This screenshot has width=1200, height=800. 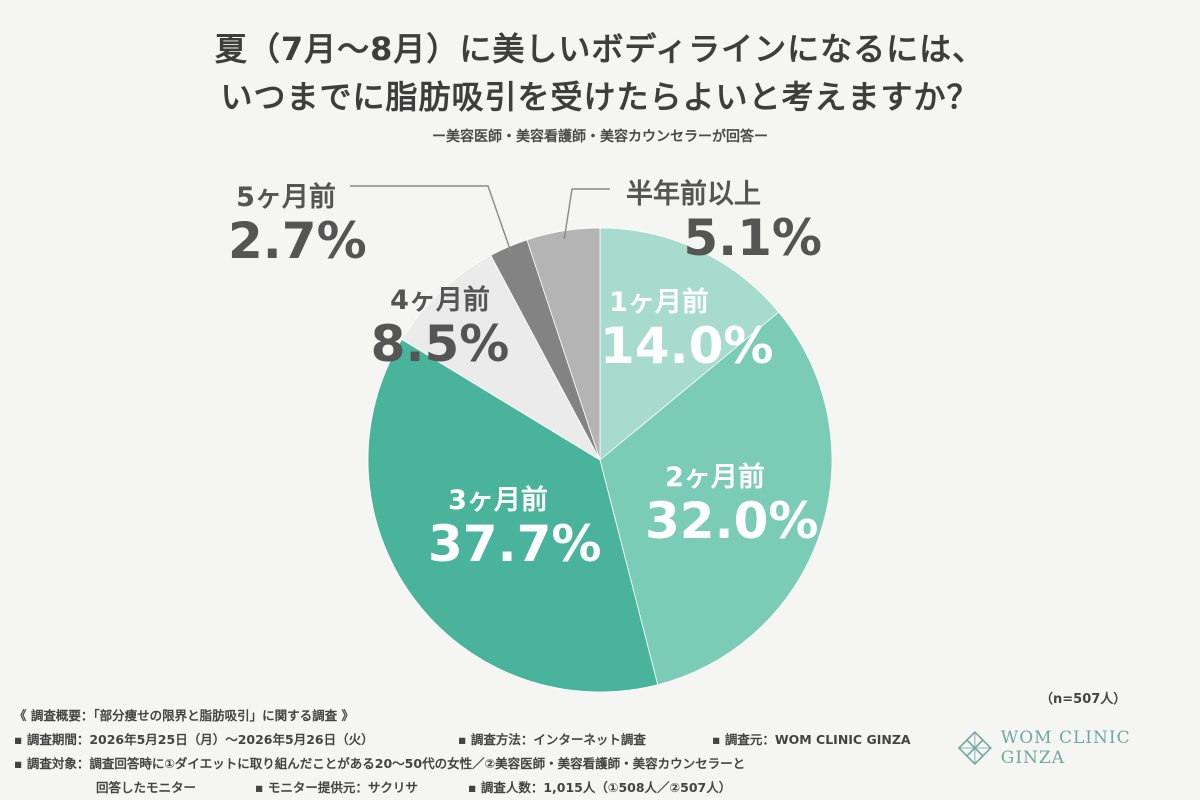 I want to click on footer-source: ▪ 調査元：WOM CLINIC GINZA, so click(x=811, y=739).